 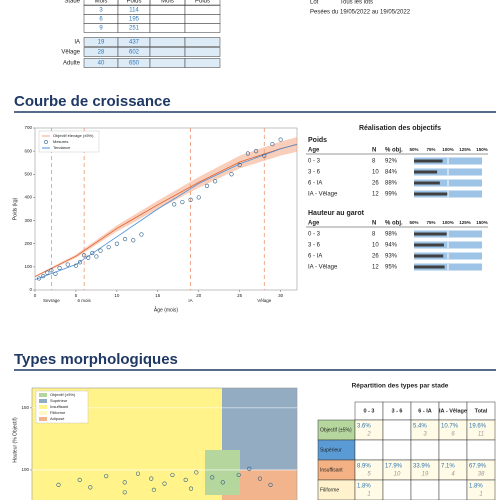 I want to click on legend-label: Objectif (±5%), so click(x=63, y=394).